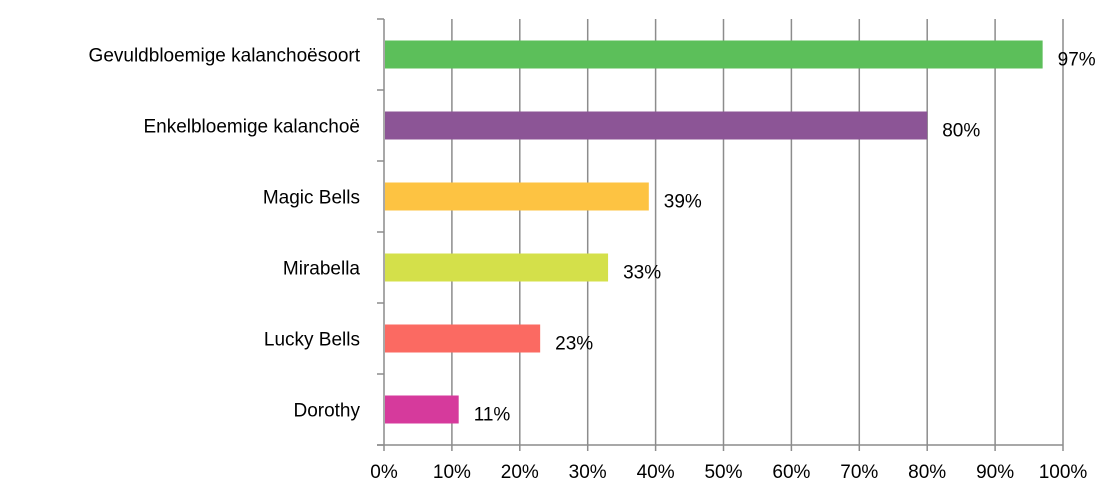 The height and width of the screenshot is (492, 1107). I want to click on data-label: 23%, so click(574, 344).